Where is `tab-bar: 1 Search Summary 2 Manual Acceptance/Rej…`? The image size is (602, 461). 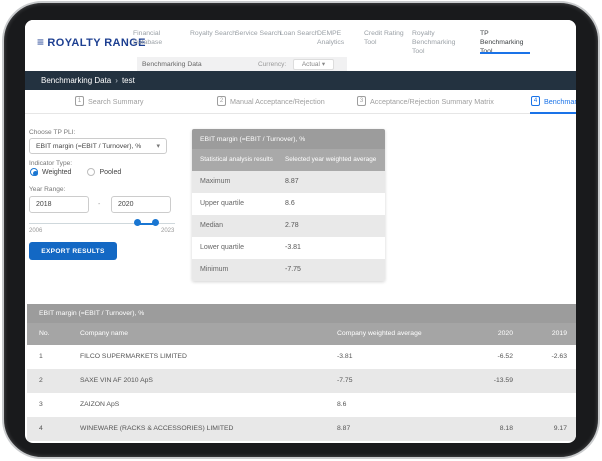 tab-bar: 1 Search Summary 2 Manual Acceptance/Rej… is located at coordinates (300, 102).